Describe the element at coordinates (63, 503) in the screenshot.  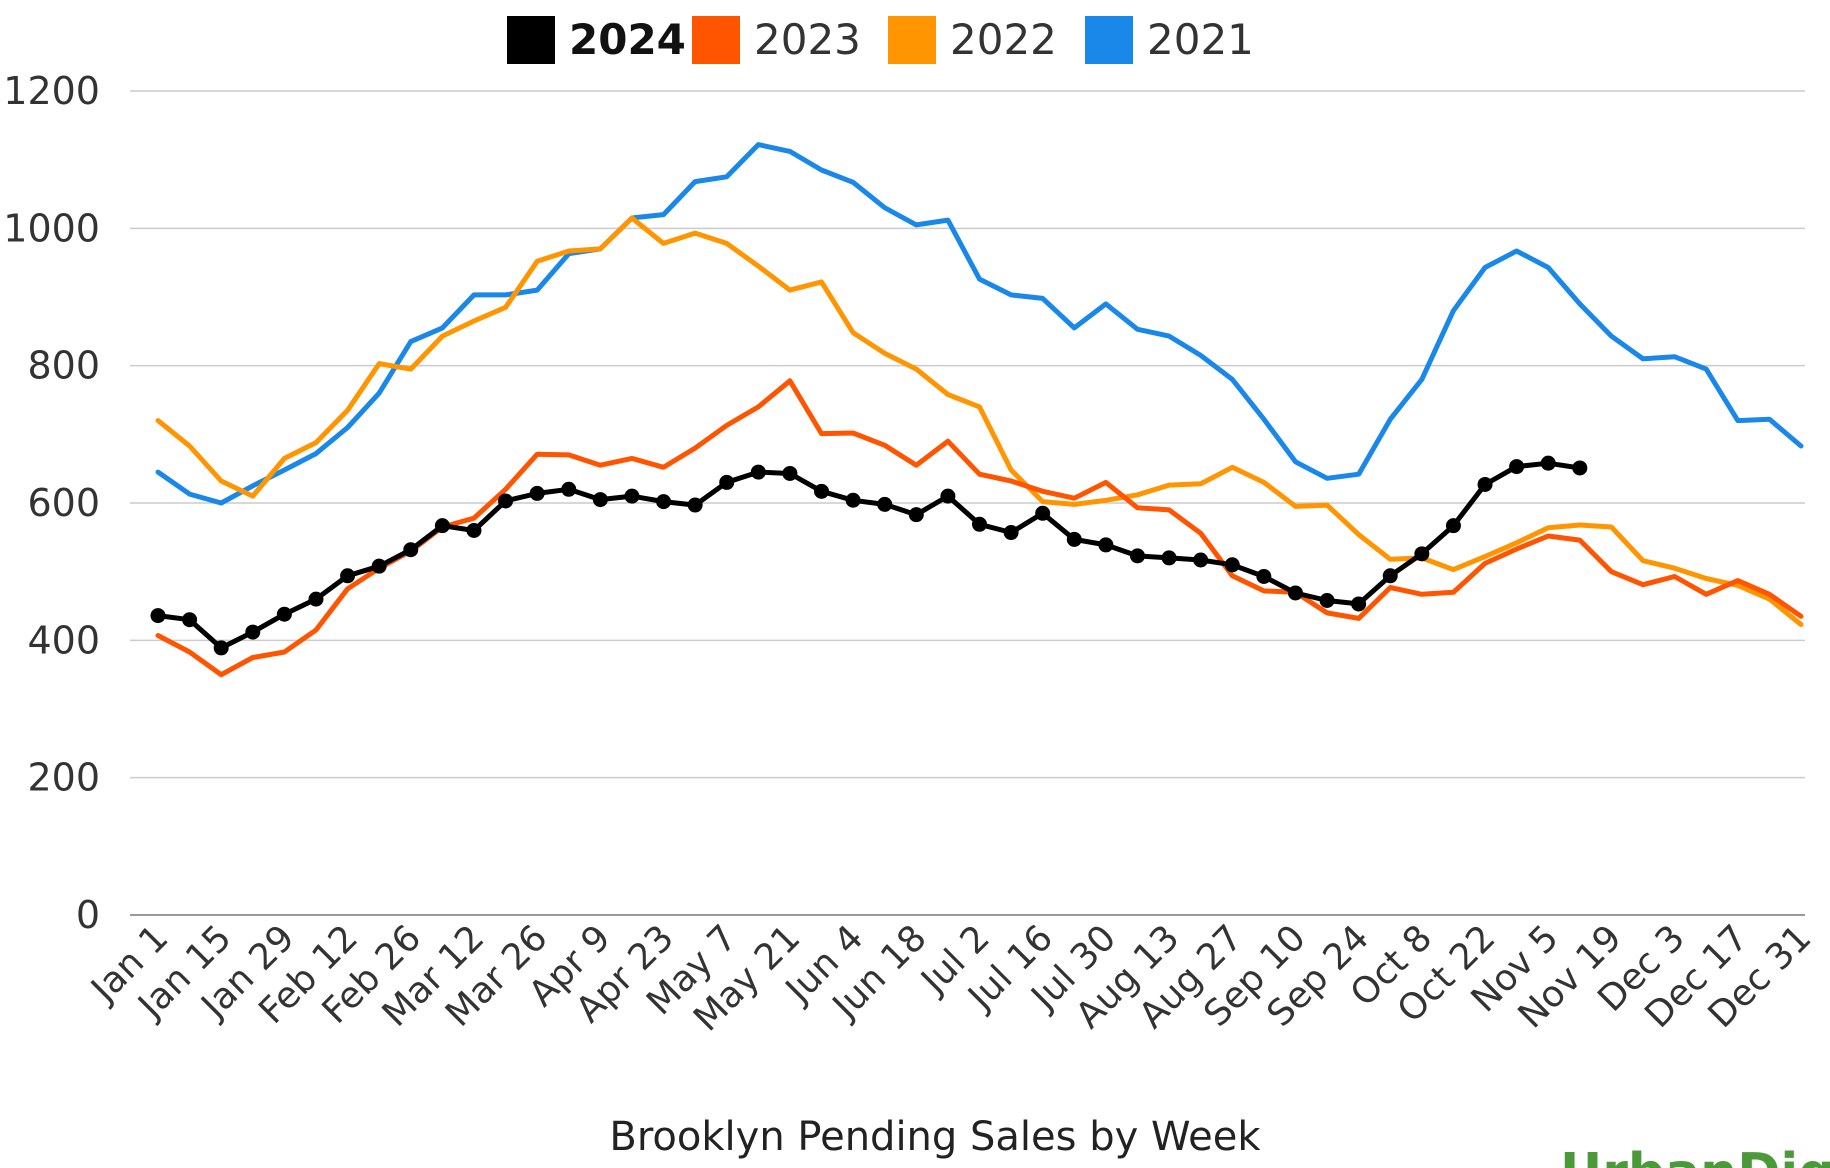
I see `y-tick-600: 600` at that location.